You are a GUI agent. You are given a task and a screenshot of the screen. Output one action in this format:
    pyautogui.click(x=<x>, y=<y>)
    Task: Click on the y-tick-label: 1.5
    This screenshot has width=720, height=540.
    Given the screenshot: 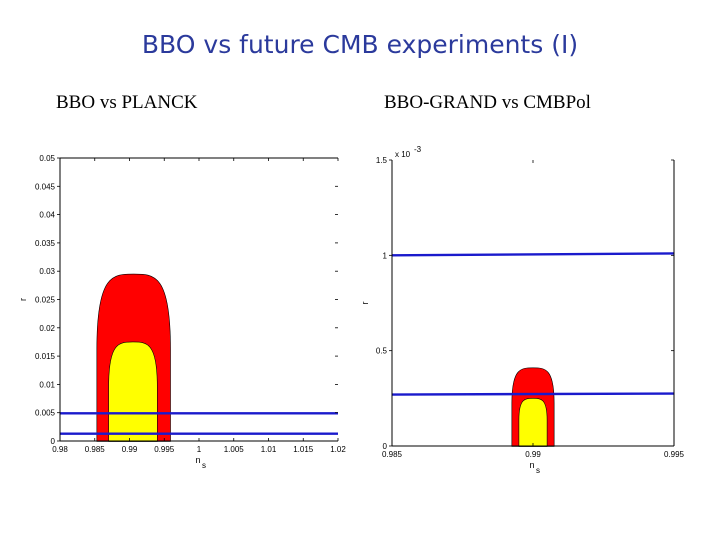 What is the action you would take?
    pyautogui.click(x=382, y=160)
    